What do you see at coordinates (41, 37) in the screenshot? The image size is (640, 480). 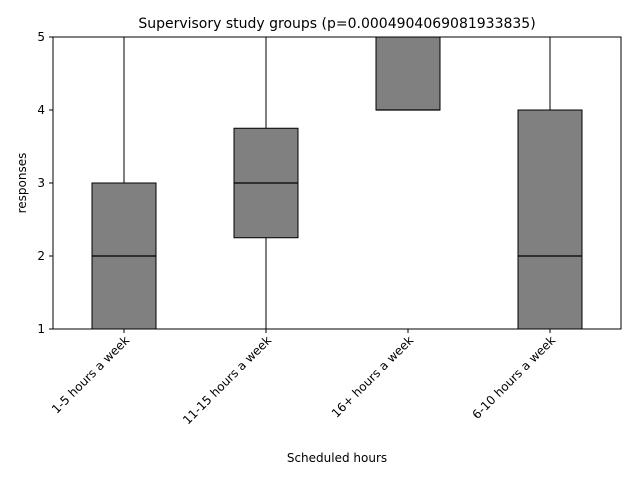 I see `y-tick-label: 5` at bounding box center [41, 37].